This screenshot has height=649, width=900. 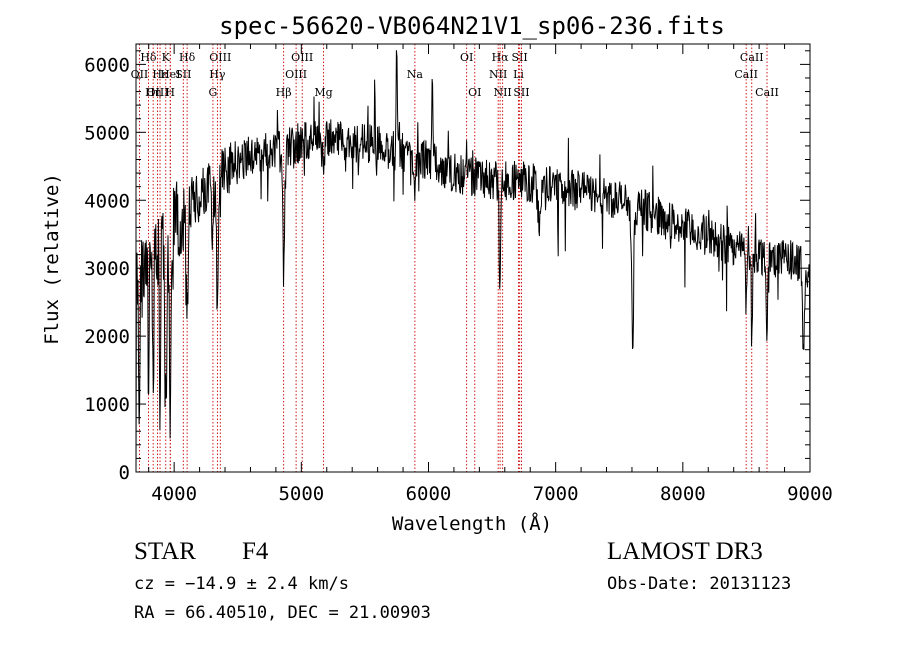 What do you see at coordinates (107, 269) in the screenshot?
I see `y-tick-label: 3000` at bounding box center [107, 269].